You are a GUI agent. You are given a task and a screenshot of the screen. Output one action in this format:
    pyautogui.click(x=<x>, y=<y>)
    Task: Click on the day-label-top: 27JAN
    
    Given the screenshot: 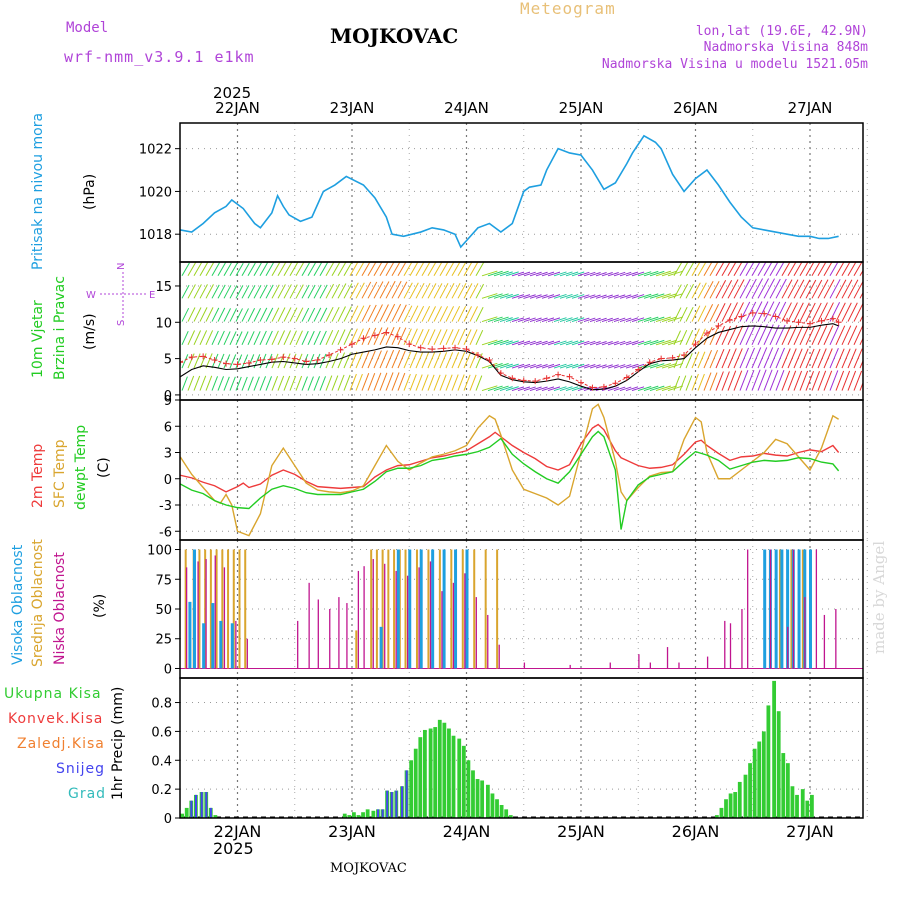 What is the action you would take?
    pyautogui.click(x=810, y=108)
    